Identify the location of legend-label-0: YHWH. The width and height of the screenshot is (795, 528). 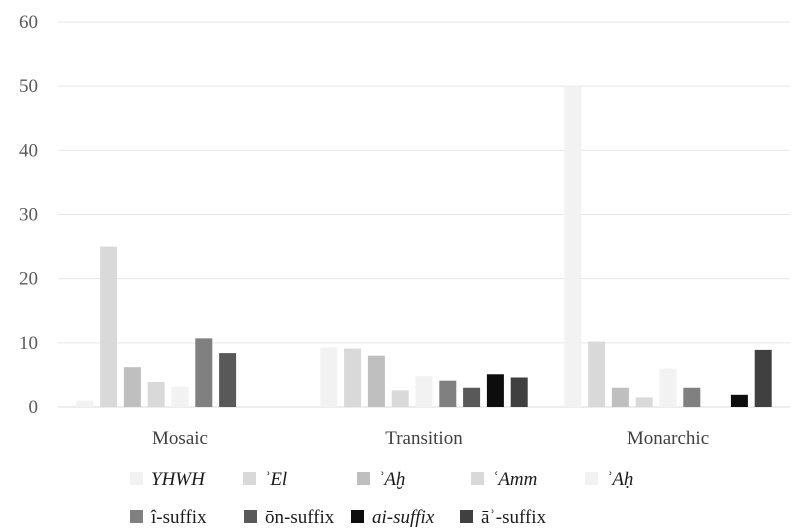
(178, 479).